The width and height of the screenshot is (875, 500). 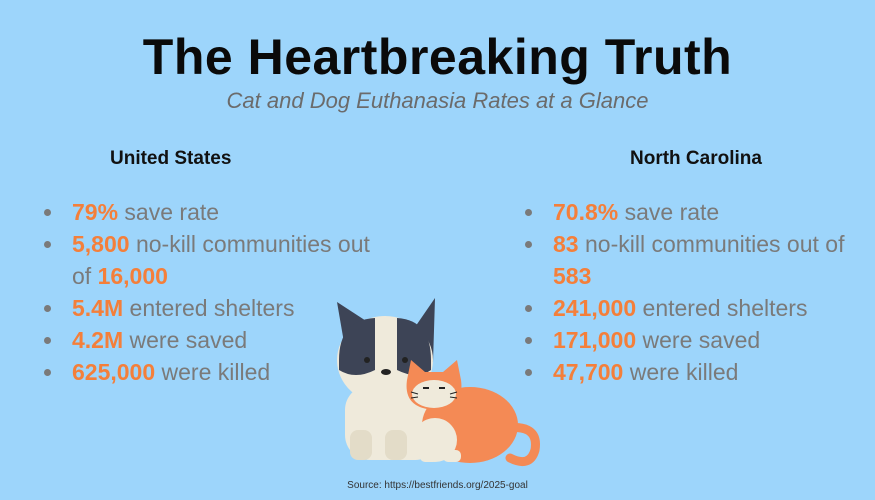 I want to click on stat-item: 70.8% save rate, so click(x=689, y=212).